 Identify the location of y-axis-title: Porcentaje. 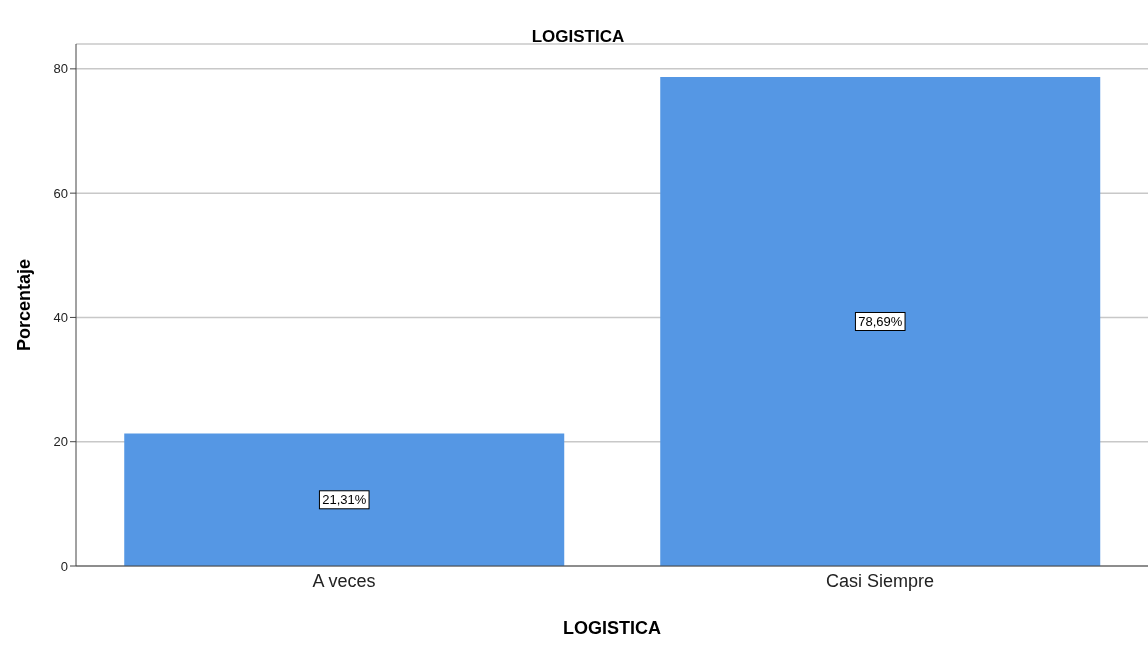
(24, 305).